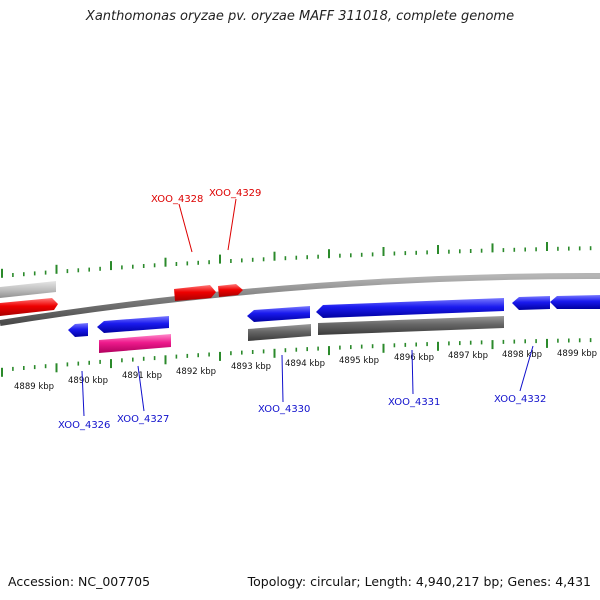 This screenshot has width=600, height=600. I want to click on tick-row-top, so click(296, 260).